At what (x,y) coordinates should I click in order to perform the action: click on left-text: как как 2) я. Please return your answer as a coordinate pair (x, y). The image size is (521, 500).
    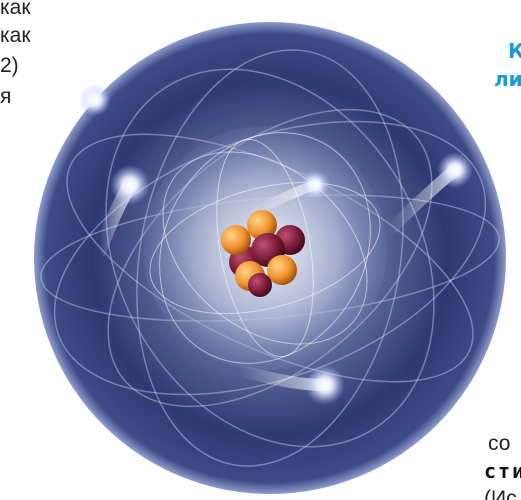
    Looking at the image, I should click on (15, 54).